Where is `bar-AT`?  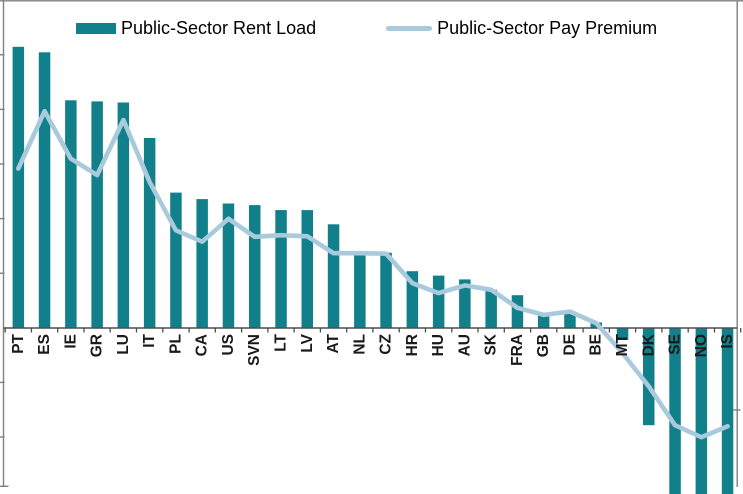
bar-AT is located at coordinates (333, 276).